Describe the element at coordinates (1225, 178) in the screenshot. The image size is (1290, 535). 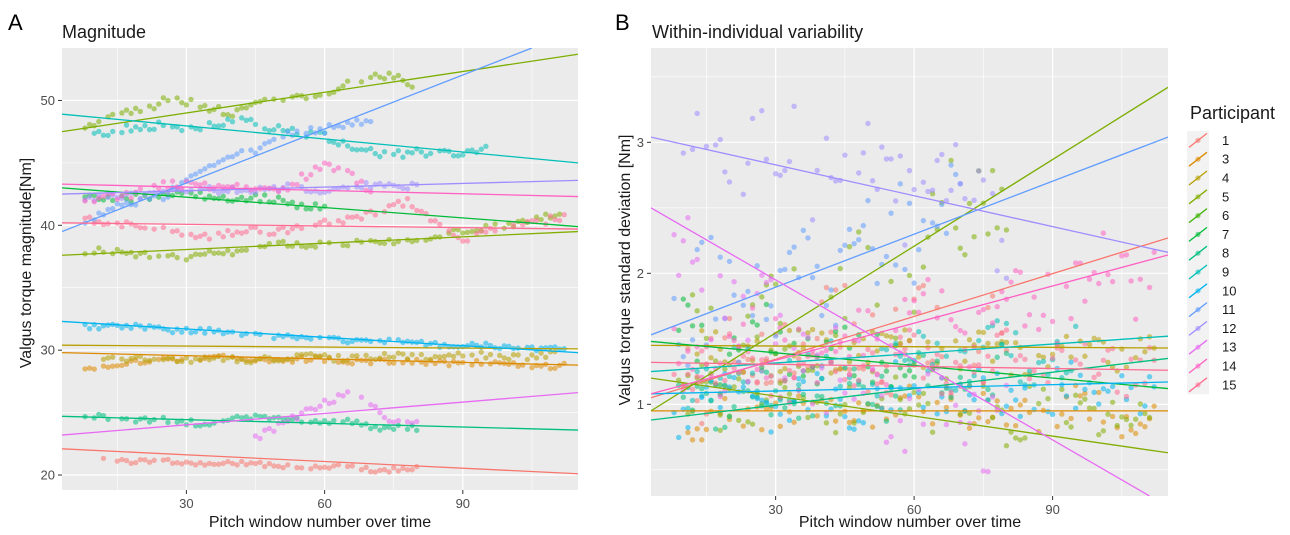
I see `legend-label: 4` at that location.